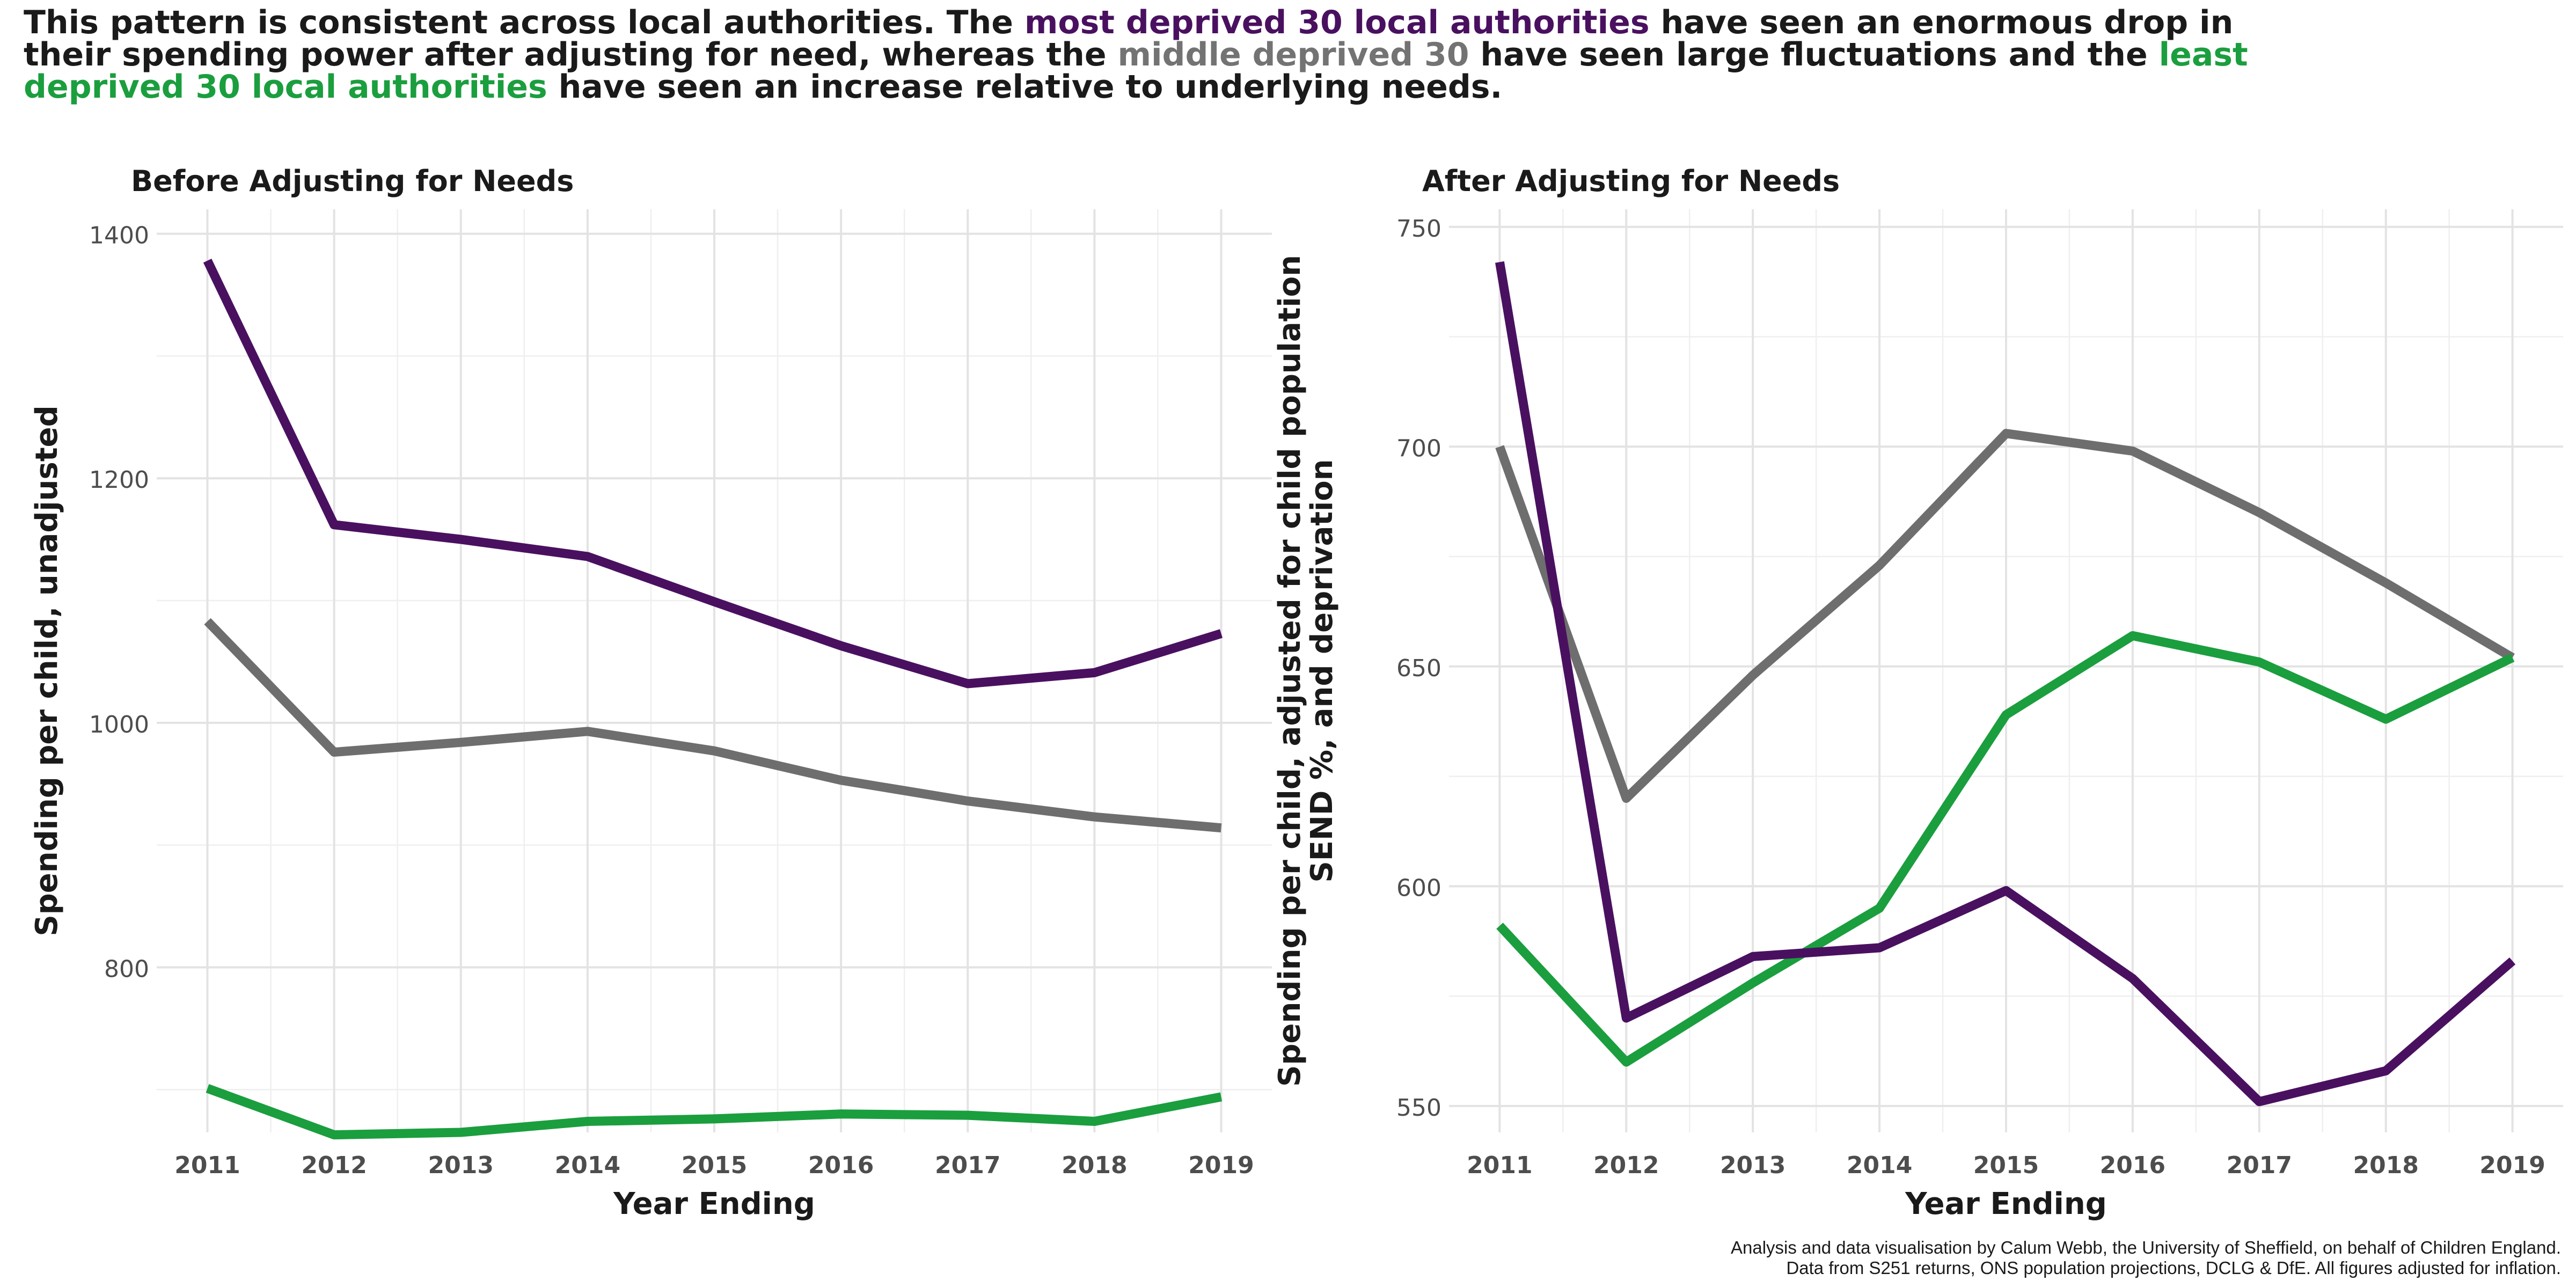 The height and width of the screenshot is (1288, 2576). What do you see at coordinates (1814, 55) in the screenshot?
I see `headline-part-3: have seen large fluctuations and the` at bounding box center [1814, 55].